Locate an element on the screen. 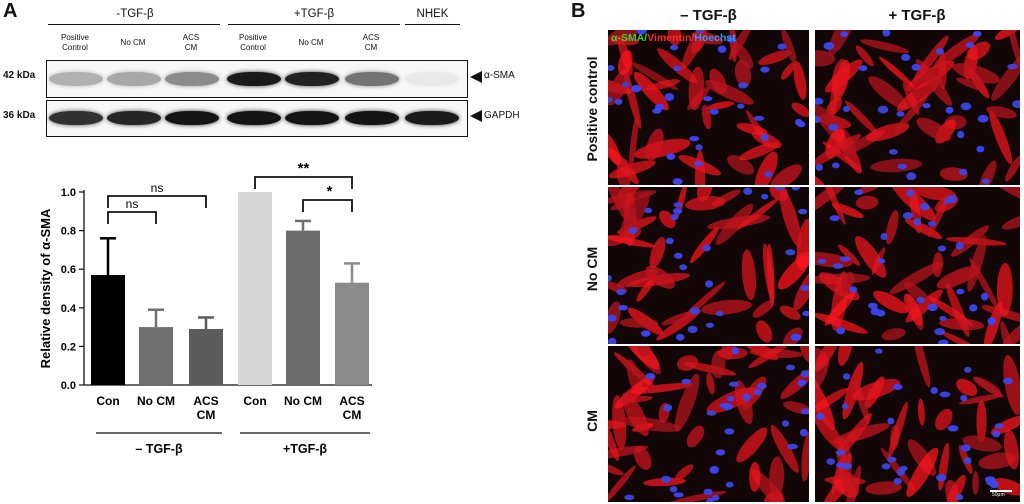  lane-label-4: Positive Control is located at coordinates (252, 42).